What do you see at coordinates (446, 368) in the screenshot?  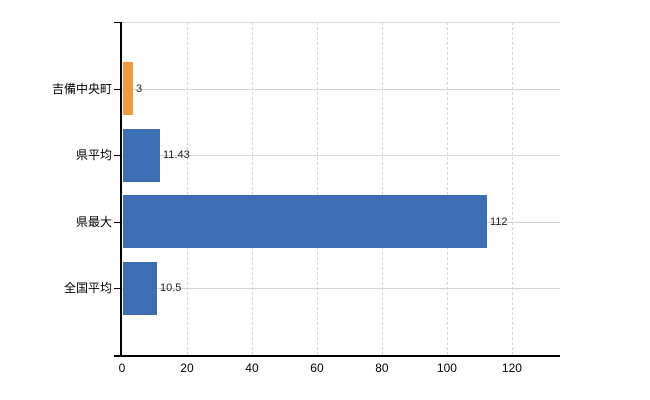 I see `x-tick-label-100: 100` at bounding box center [446, 368].